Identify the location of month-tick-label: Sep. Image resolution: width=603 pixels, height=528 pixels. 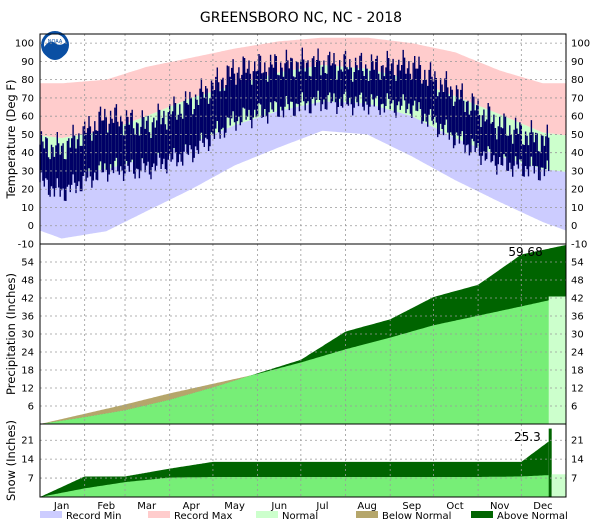
(411, 506).